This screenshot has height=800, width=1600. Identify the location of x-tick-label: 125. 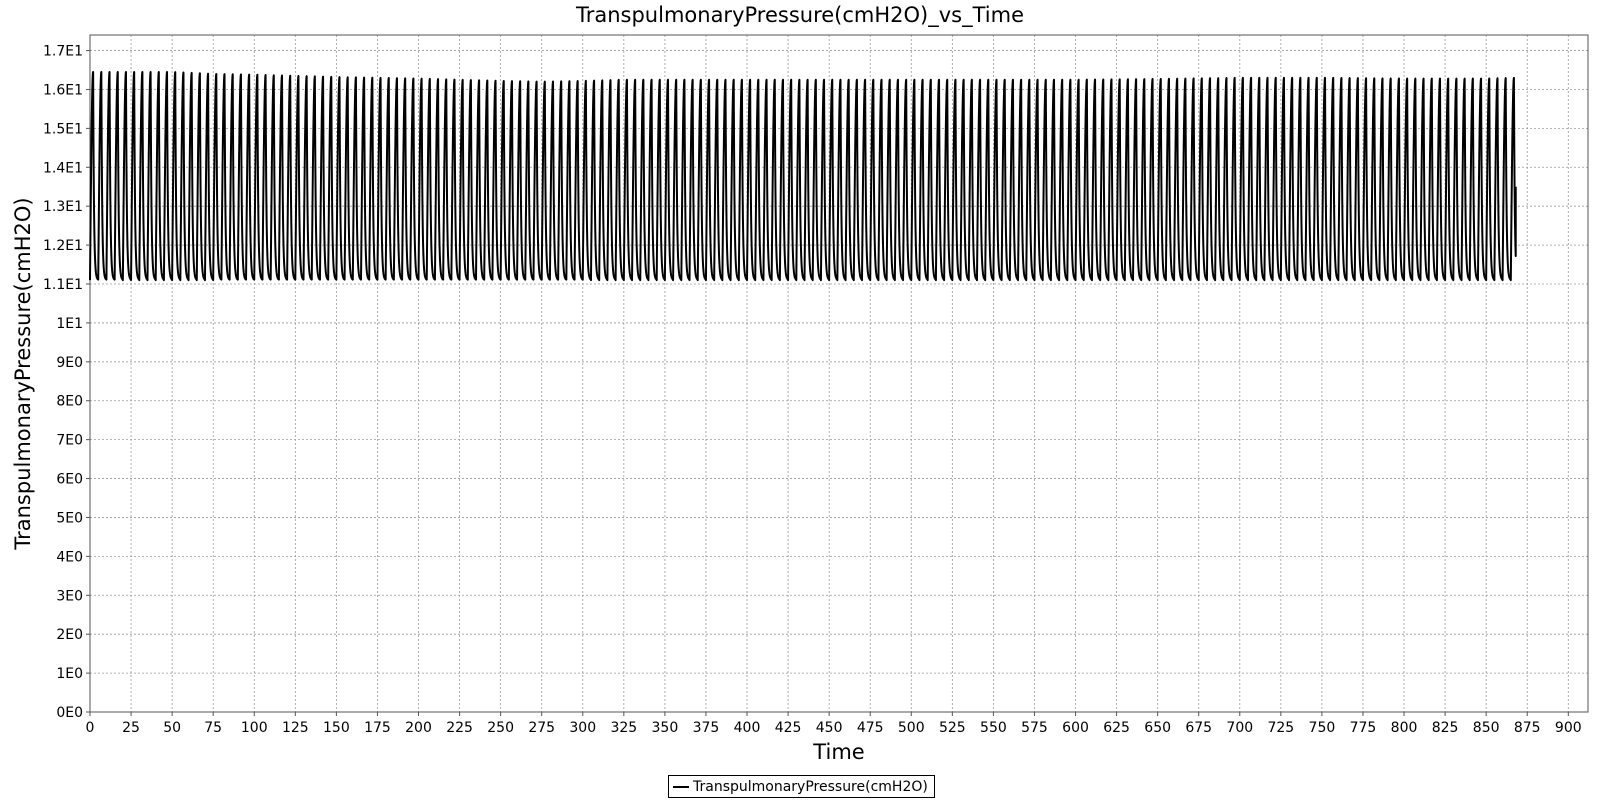
(295, 728).